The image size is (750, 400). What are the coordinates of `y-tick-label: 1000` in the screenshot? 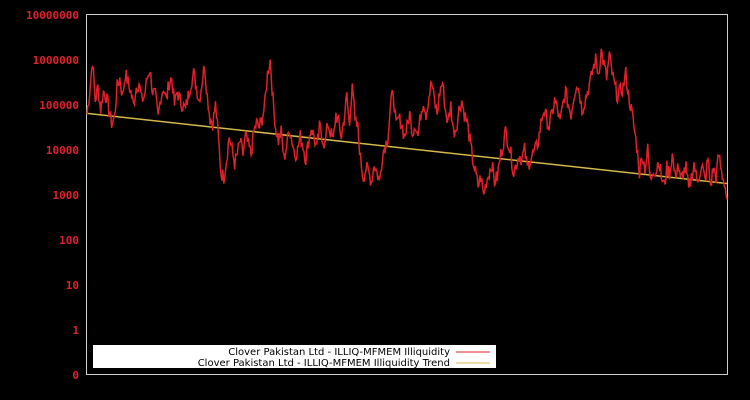 It's located at (66, 195).